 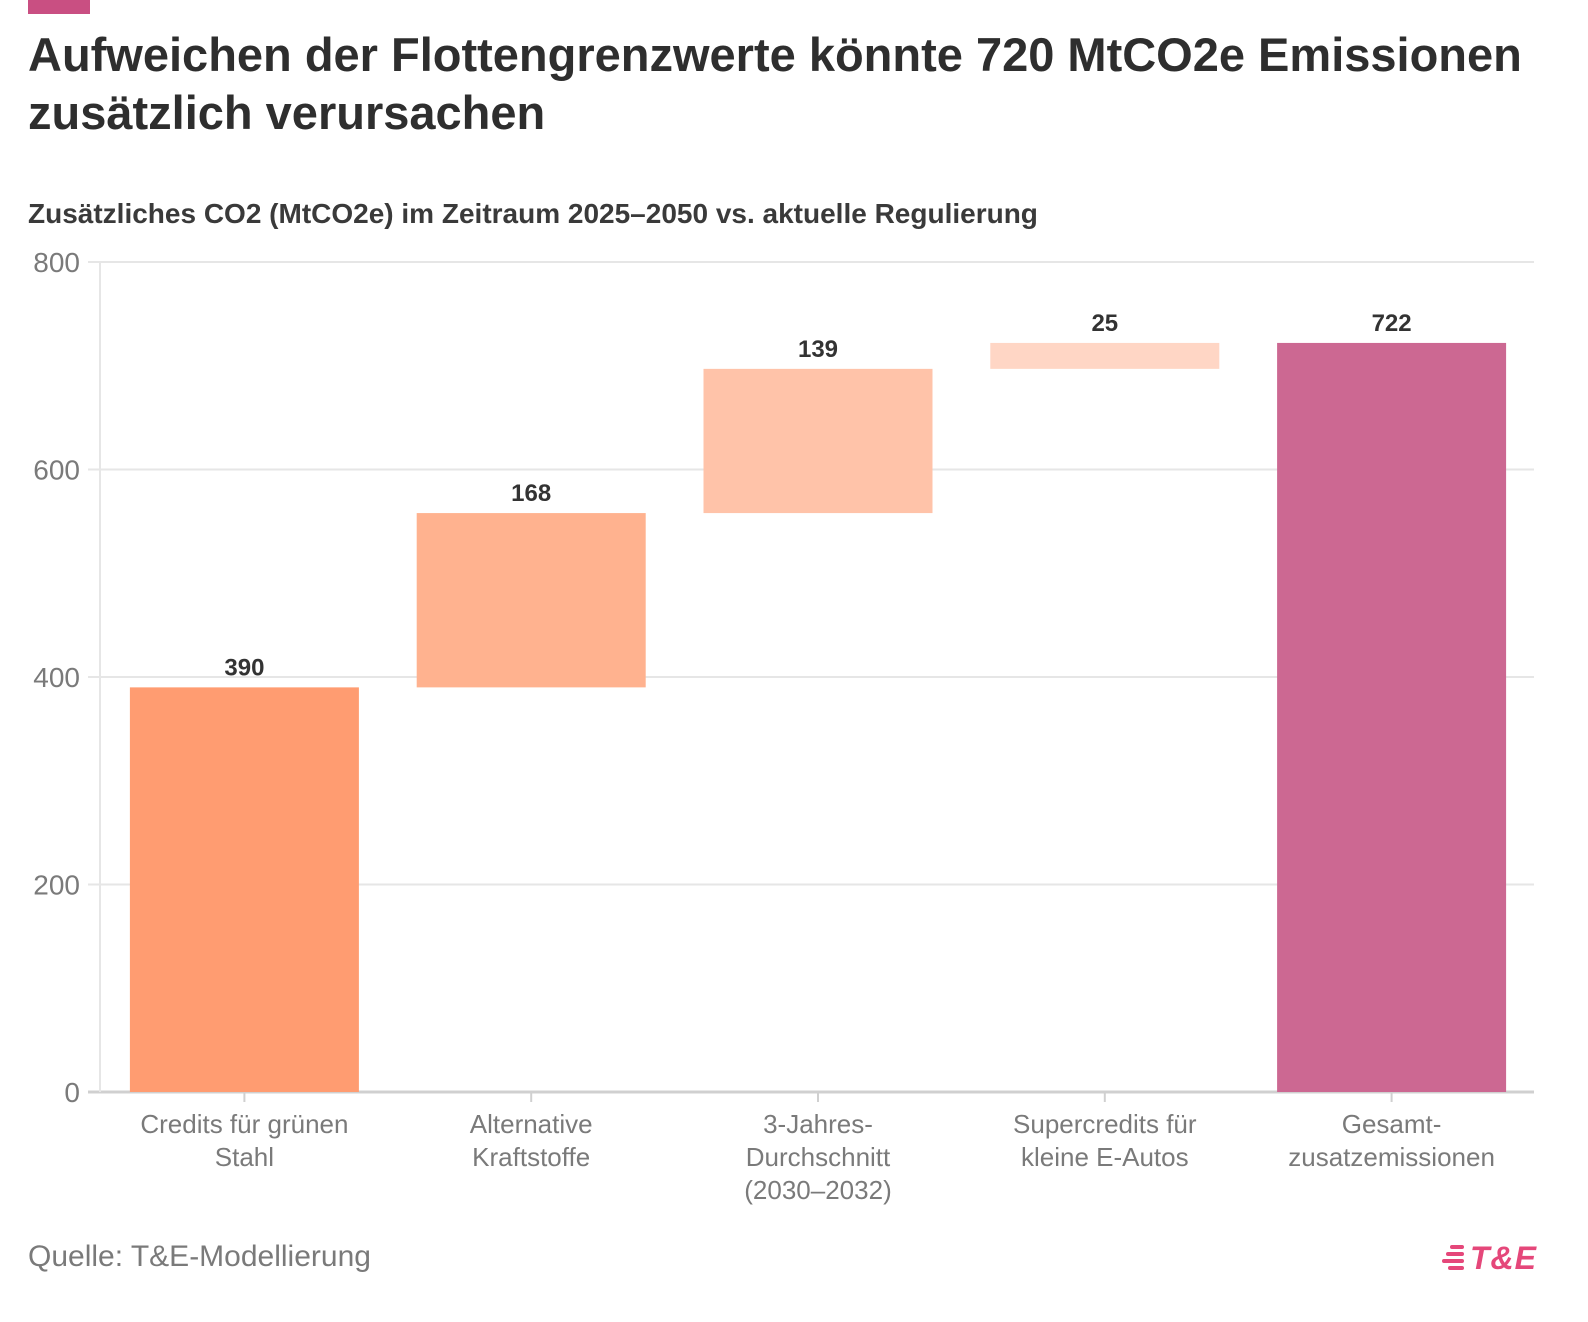 I want to click on category-label-line: 3-Jahres-, so click(x=818, y=1124).